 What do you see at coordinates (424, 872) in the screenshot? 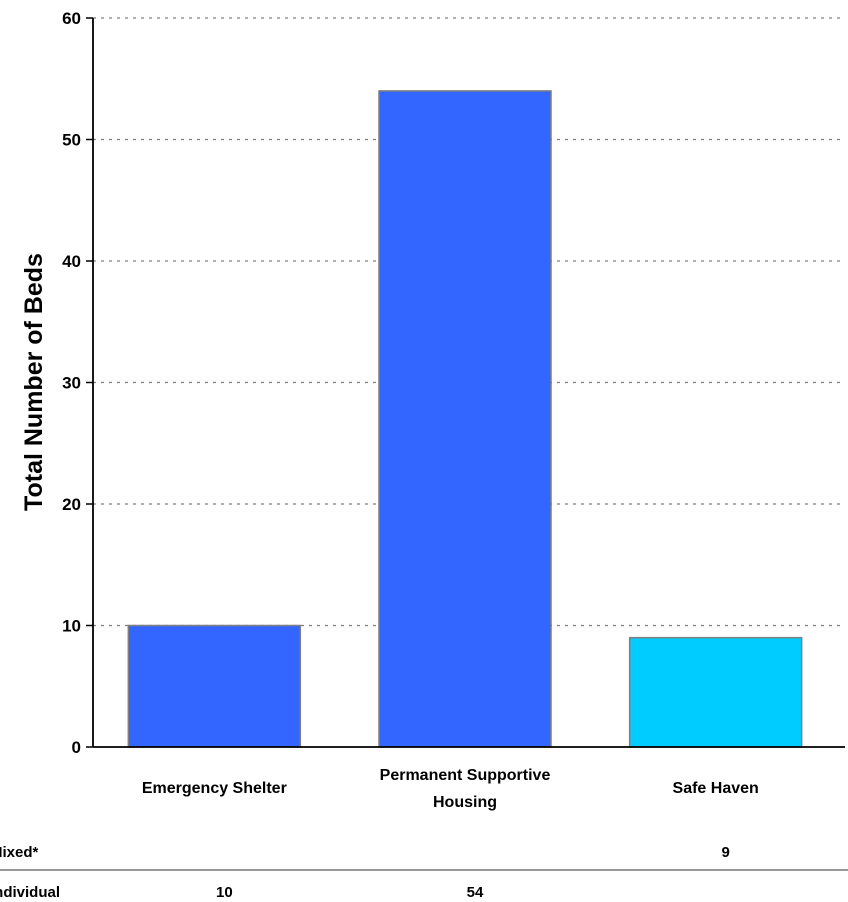
I see `data-table: Mixed* 9 Individual 10 54` at bounding box center [424, 872].